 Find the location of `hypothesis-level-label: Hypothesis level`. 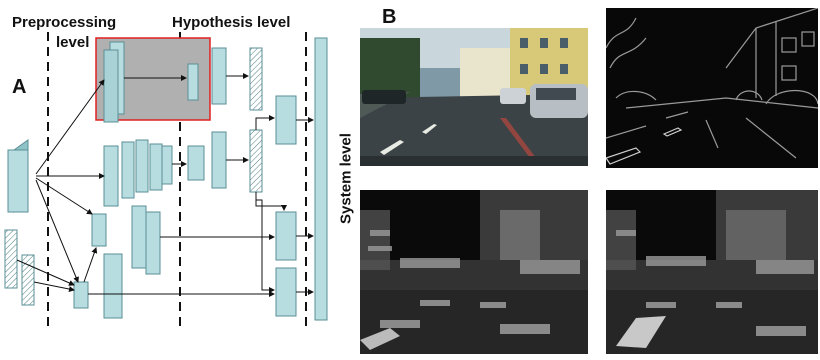

hypothesis-level-label: Hypothesis level is located at coordinates (231, 22).